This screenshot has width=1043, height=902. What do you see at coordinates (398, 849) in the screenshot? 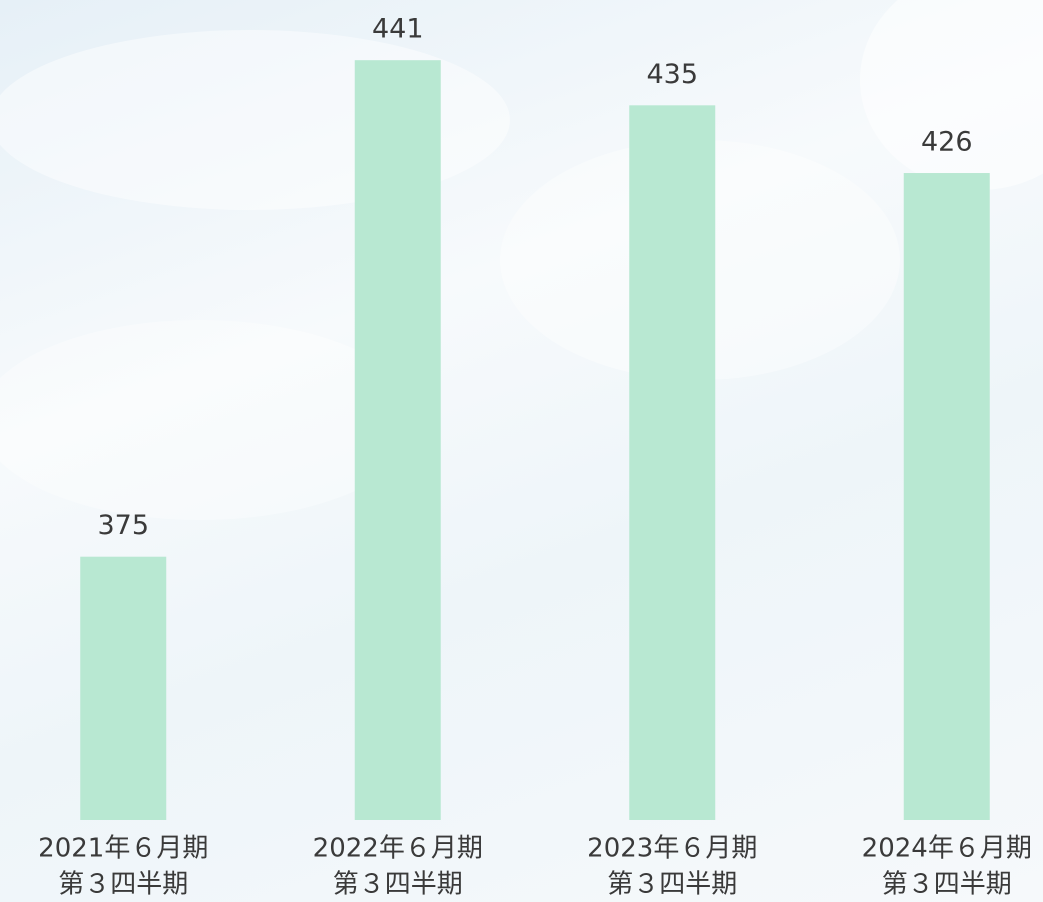
I see `x-tick-label: 2022年６月期` at bounding box center [398, 849].